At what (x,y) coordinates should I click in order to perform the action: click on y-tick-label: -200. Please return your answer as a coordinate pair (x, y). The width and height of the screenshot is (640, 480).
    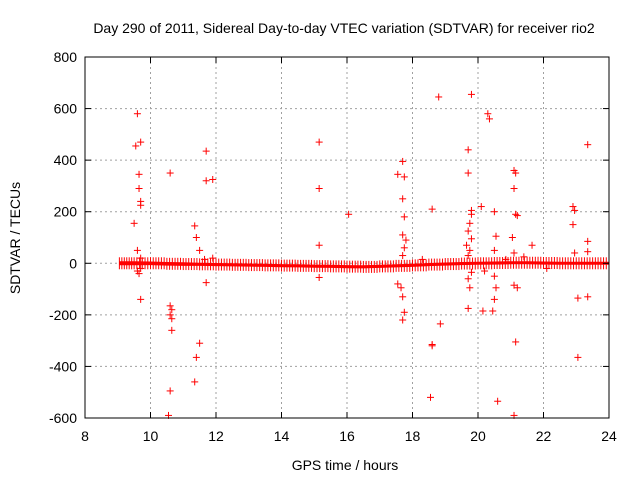
    Looking at the image, I should click on (63, 315).